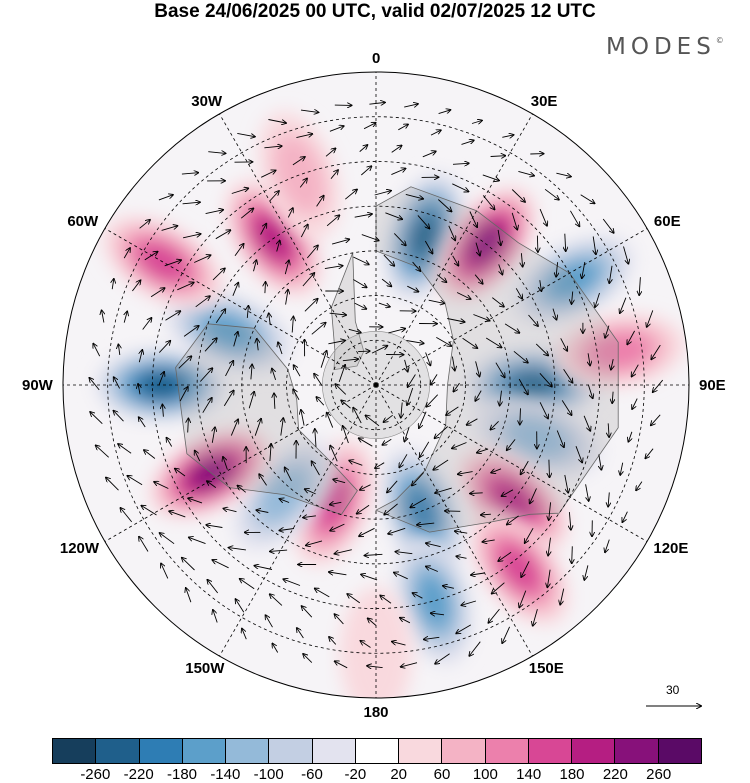 The height and width of the screenshot is (783, 750). I want to click on anomaly-center, so click(161, 385).